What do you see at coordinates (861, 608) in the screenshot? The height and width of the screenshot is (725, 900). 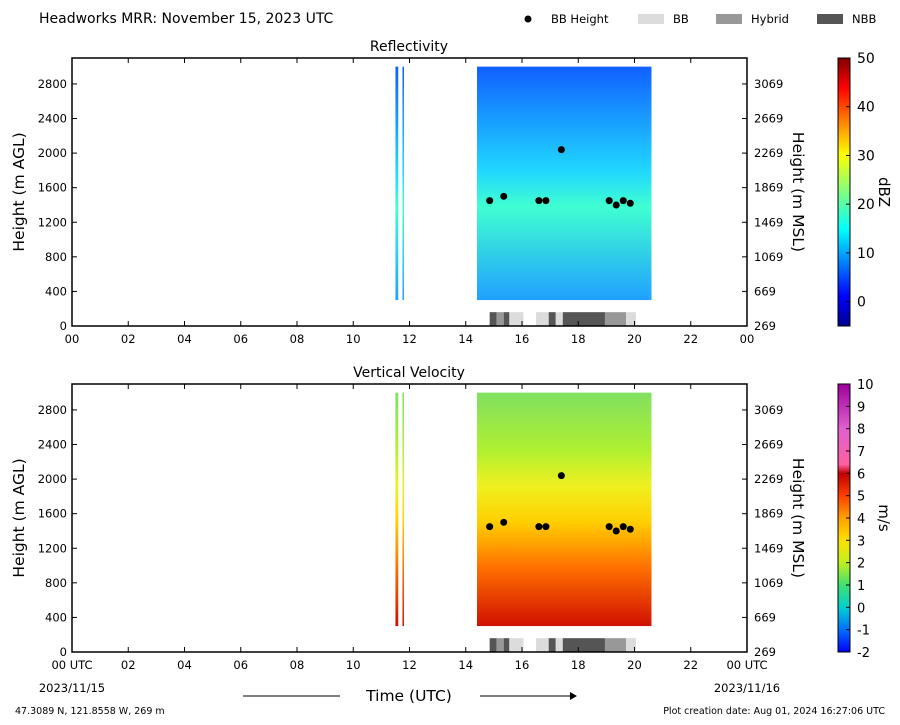 I see `velocity-colorbar-tick-label: 0` at bounding box center [861, 608].